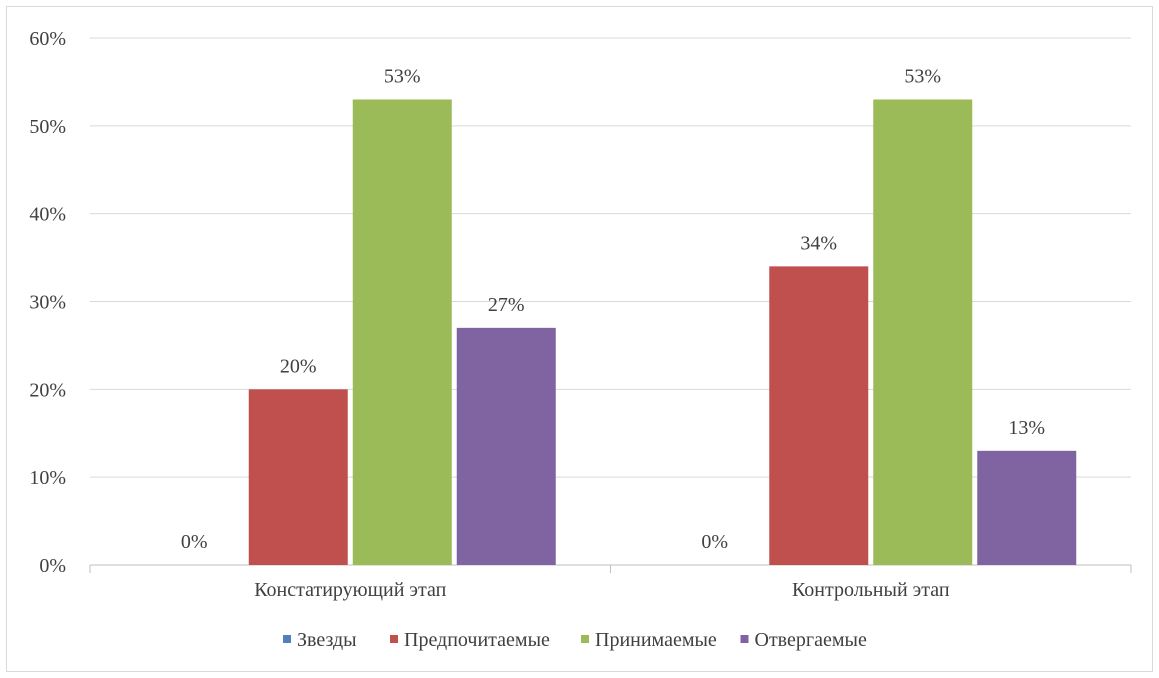  What do you see at coordinates (656, 640) in the screenshot?
I see `legend-label: Принимаемые` at bounding box center [656, 640].